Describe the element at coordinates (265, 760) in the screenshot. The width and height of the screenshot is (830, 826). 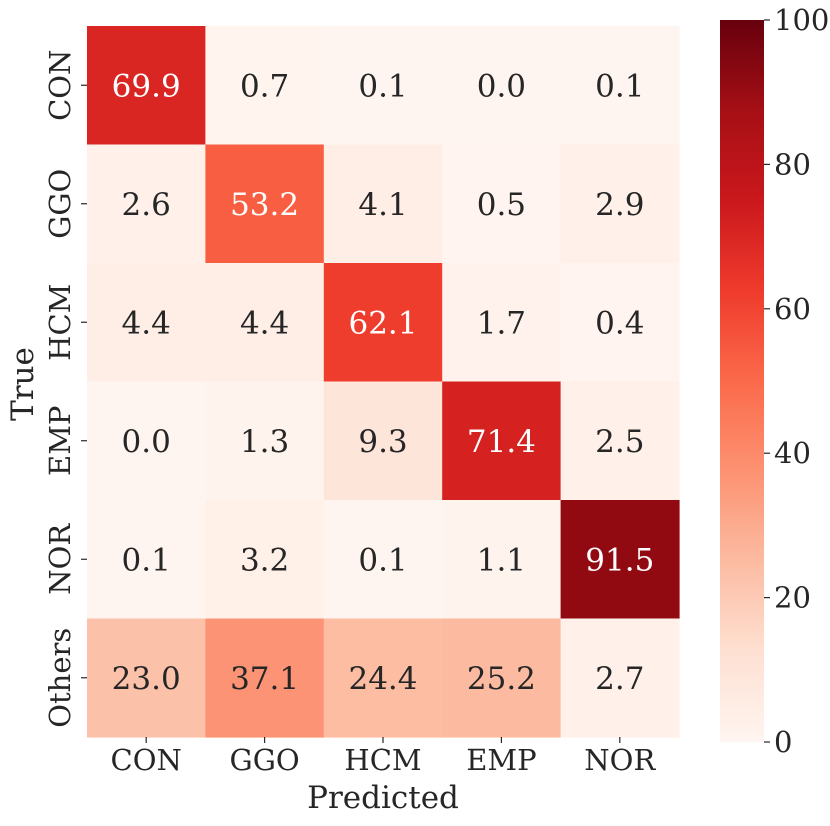
I see `x-tick-label: GGO` at that location.